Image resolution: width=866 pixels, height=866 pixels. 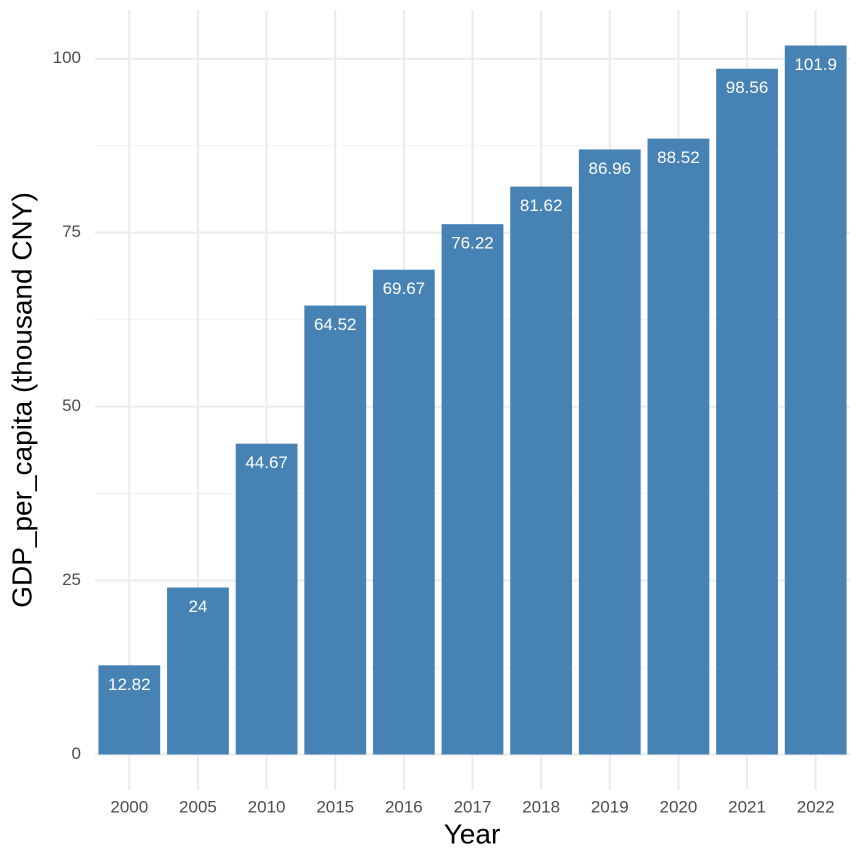 What do you see at coordinates (71, 231) in the screenshot?
I see `y-tick-label: 75` at bounding box center [71, 231].